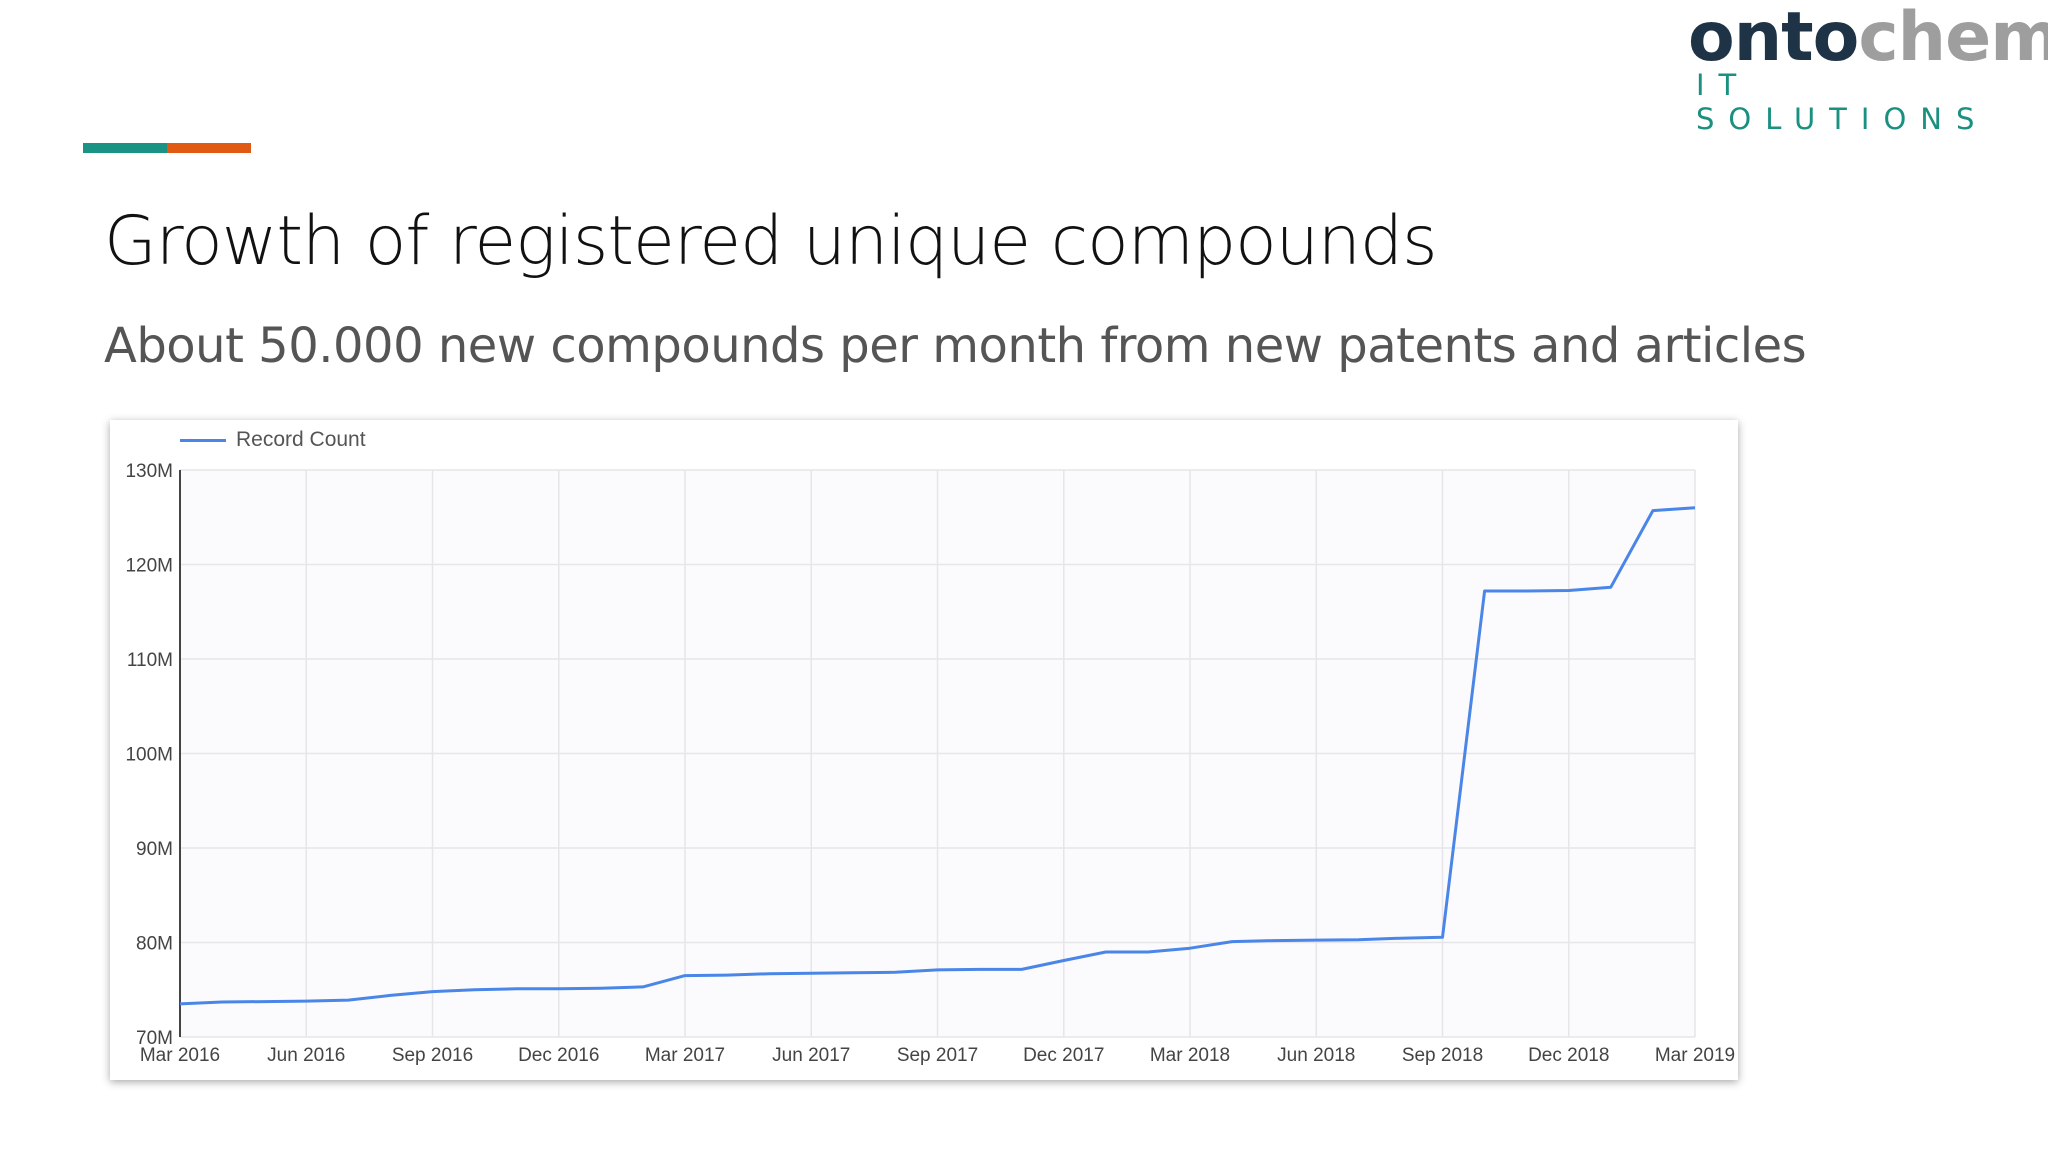 The height and width of the screenshot is (1152, 2048). I want to click on x-tick-label: Sep 2018, so click(1442, 1055).